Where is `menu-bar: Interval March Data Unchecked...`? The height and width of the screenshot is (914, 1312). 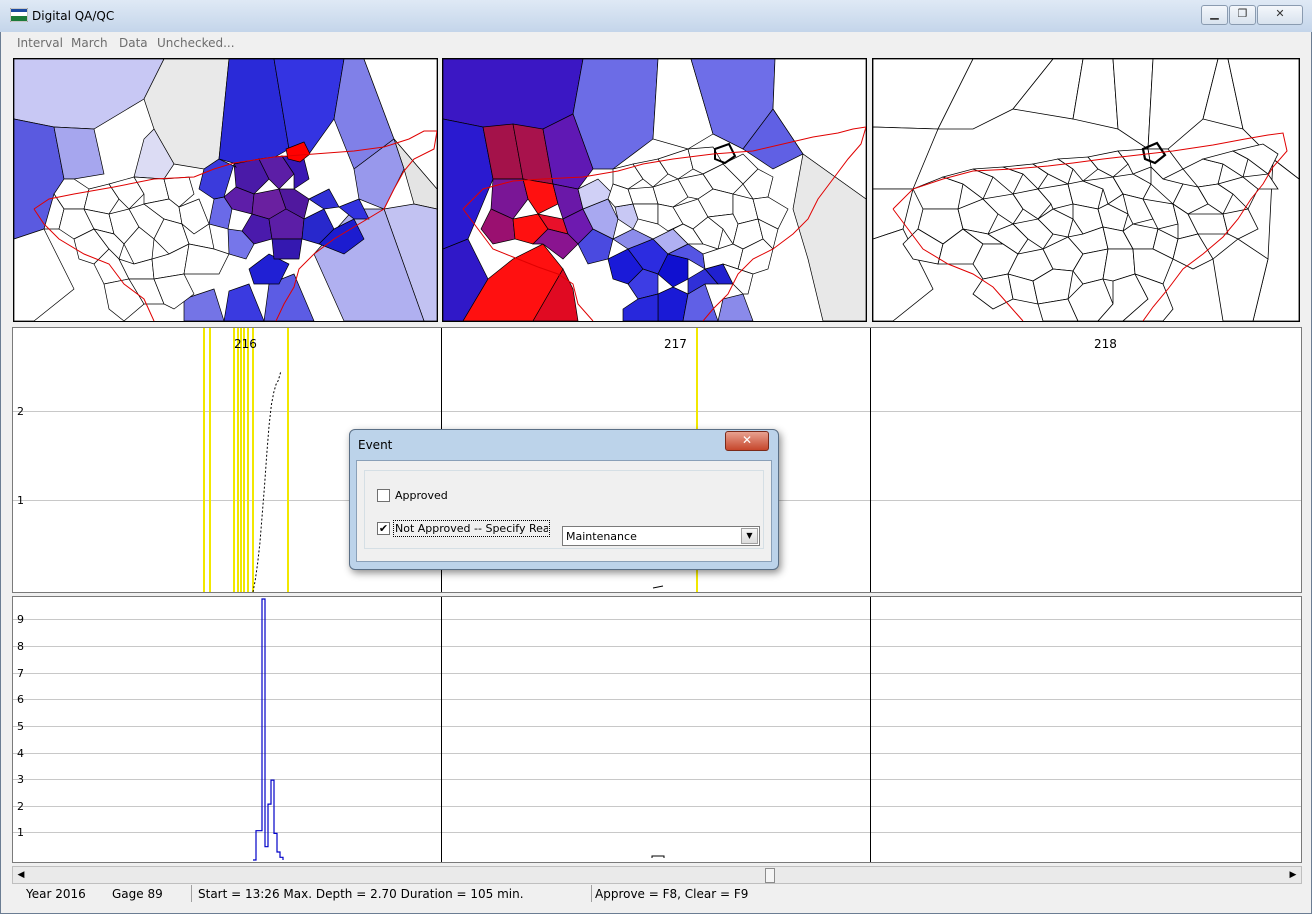 menu-bar: Interval March Data Unchecked... is located at coordinates (656, 43).